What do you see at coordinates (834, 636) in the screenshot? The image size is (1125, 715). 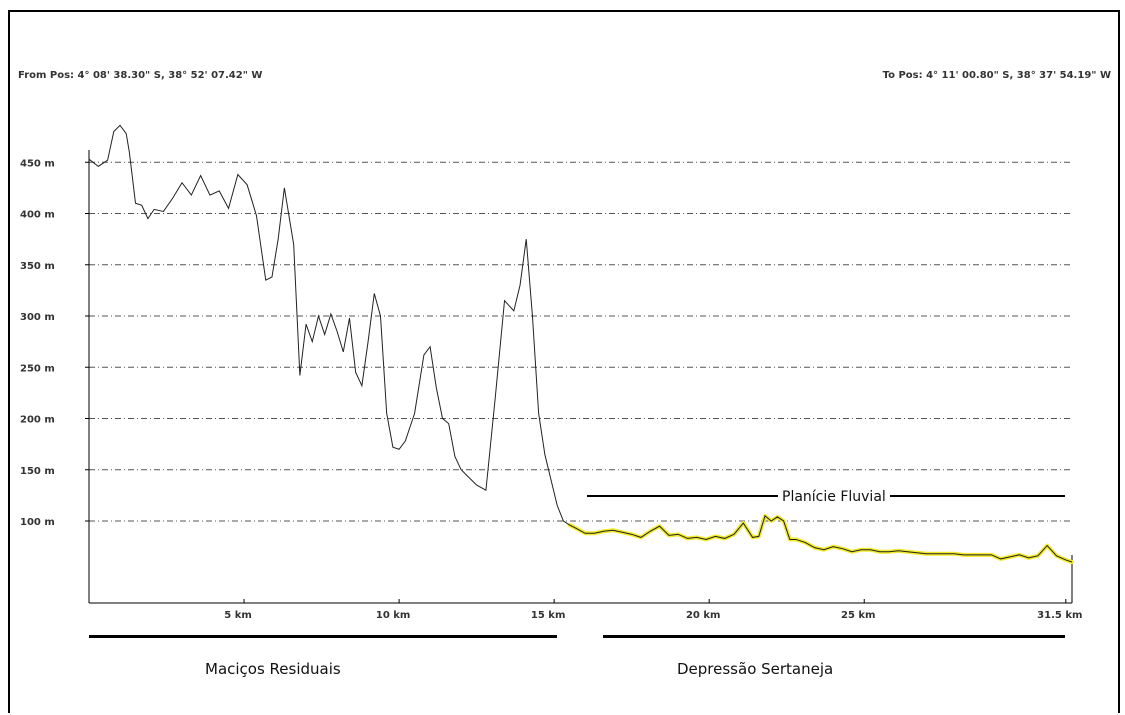 I see `depressao-sertaneja-bar` at bounding box center [834, 636].